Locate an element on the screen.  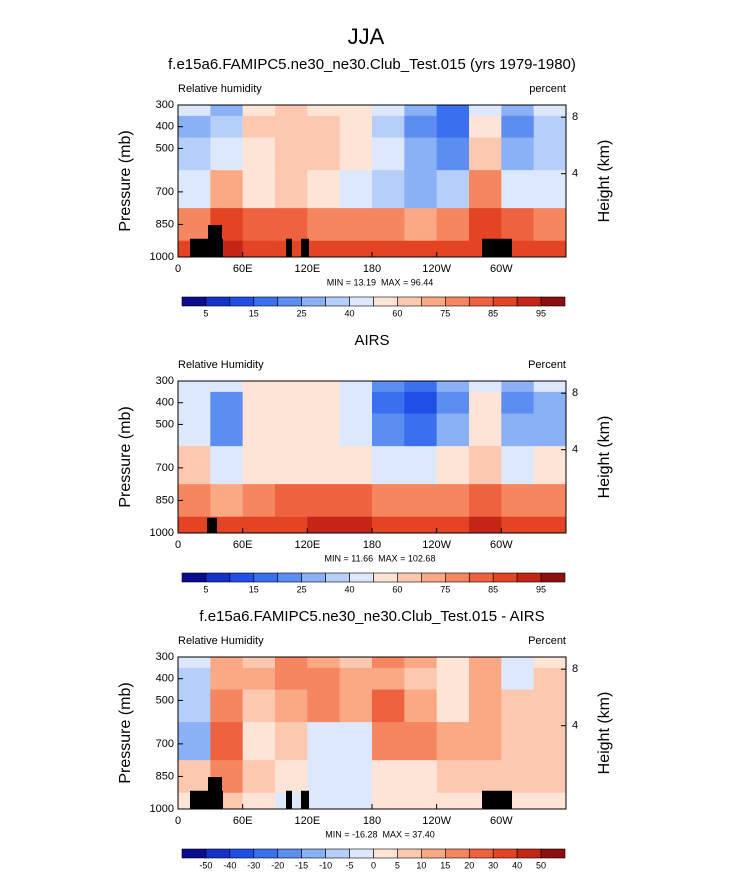
y-tick-label: 850 is located at coordinates (165, 224).